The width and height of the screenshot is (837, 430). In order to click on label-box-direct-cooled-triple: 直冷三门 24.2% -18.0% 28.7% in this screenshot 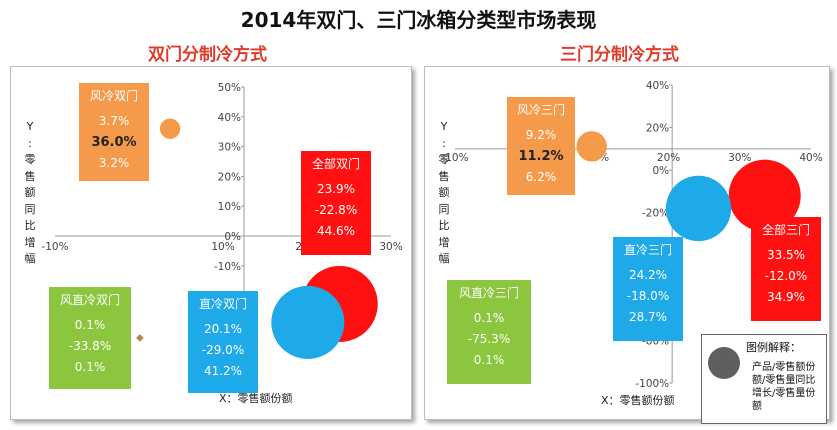, I will do `click(648, 289)`.